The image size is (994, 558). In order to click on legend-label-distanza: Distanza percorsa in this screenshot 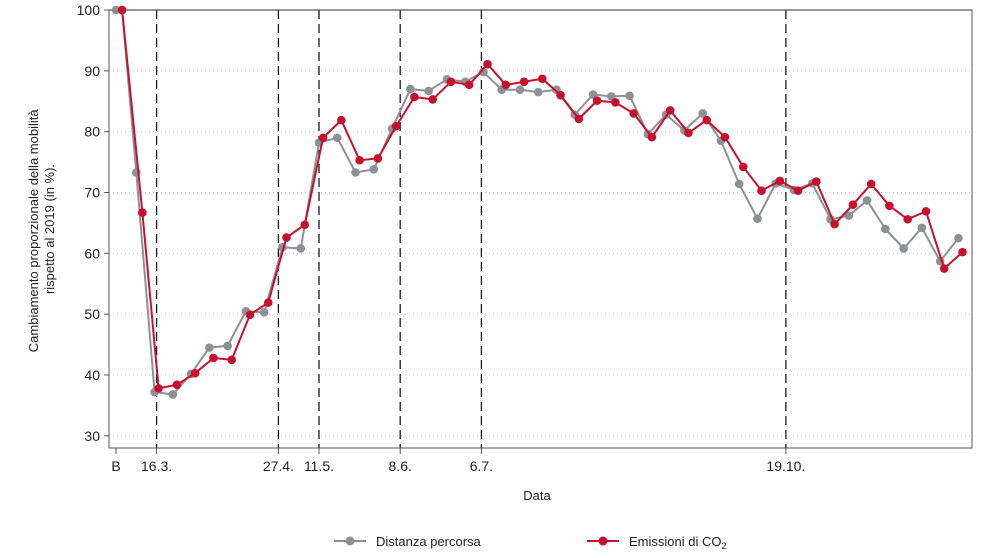, I will do `click(429, 541)`.